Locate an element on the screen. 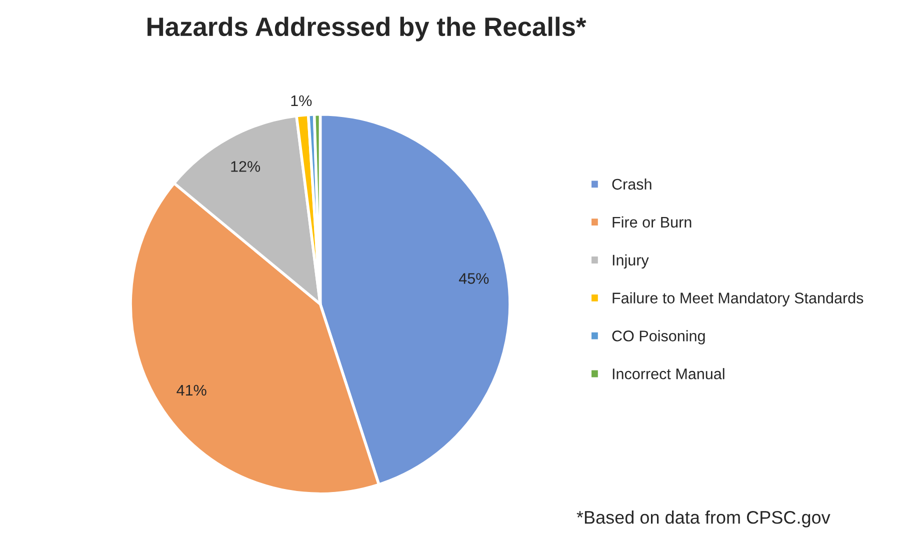  data-label: 41% is located at coordinates (191, 390).